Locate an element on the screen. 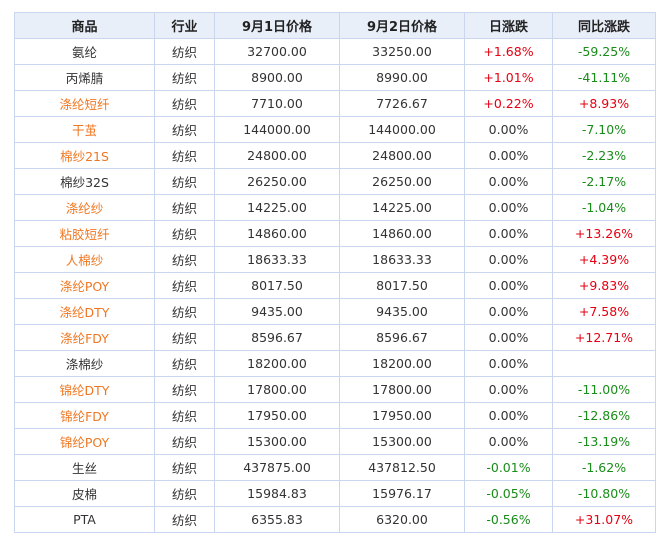  daily-change-cell: -0.01% is located at coordinates (508, 467).